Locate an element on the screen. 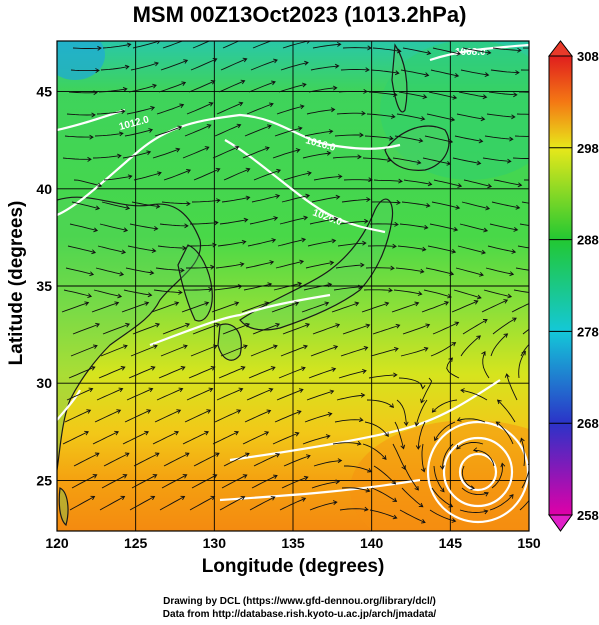 The image size is (599, 625). x-tick-label: 145 is located at coordinates (451, 543).